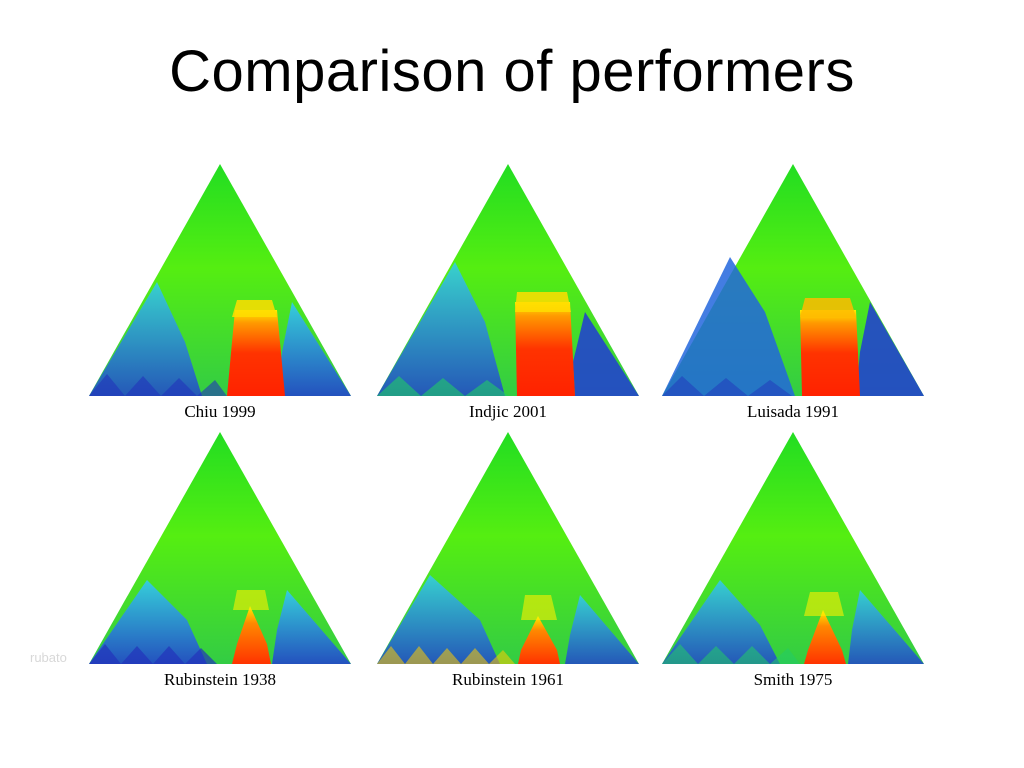 The height and width of the screenshot is (768, 1024). Describe the element at coordinates (793, 411) in the screenshot. I see `panel-caption: Luisada 1991` at that location.